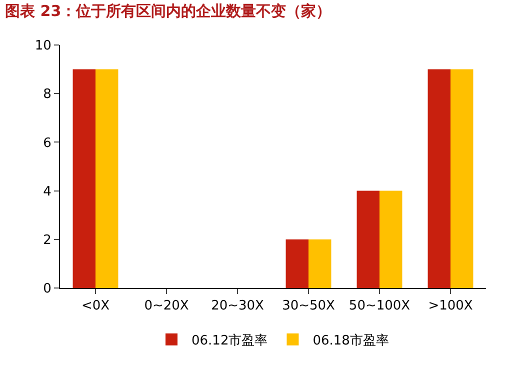 The image size is (506, 366). Describe the element at coordinates (168, 11) in the screenshot. I see `chart-title: 图表 23：位于所有区间内的企业数量不变（家）` at that location.